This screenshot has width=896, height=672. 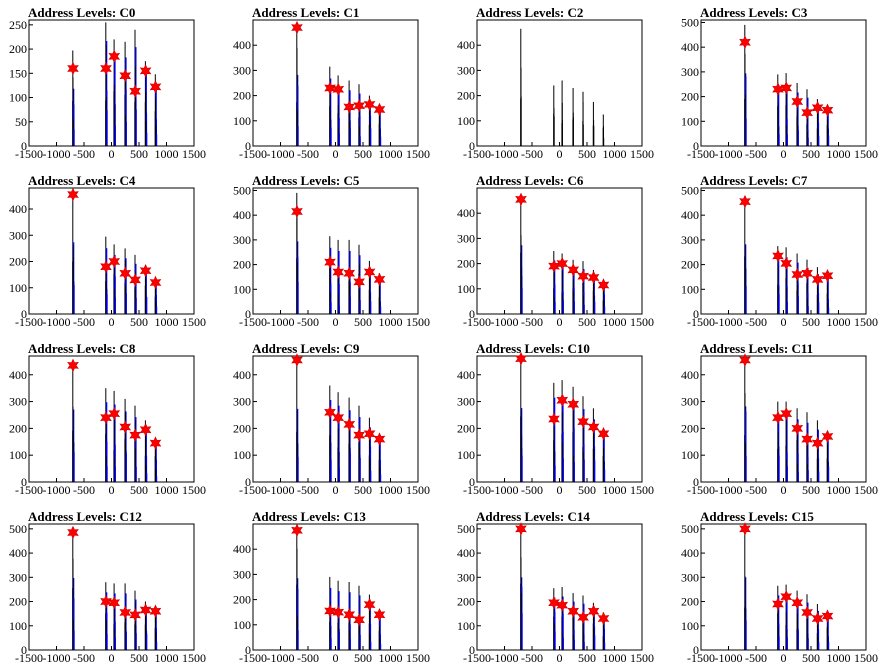 I want to click on chart-title: Address Levels: C2, so click(x=529, y=12).